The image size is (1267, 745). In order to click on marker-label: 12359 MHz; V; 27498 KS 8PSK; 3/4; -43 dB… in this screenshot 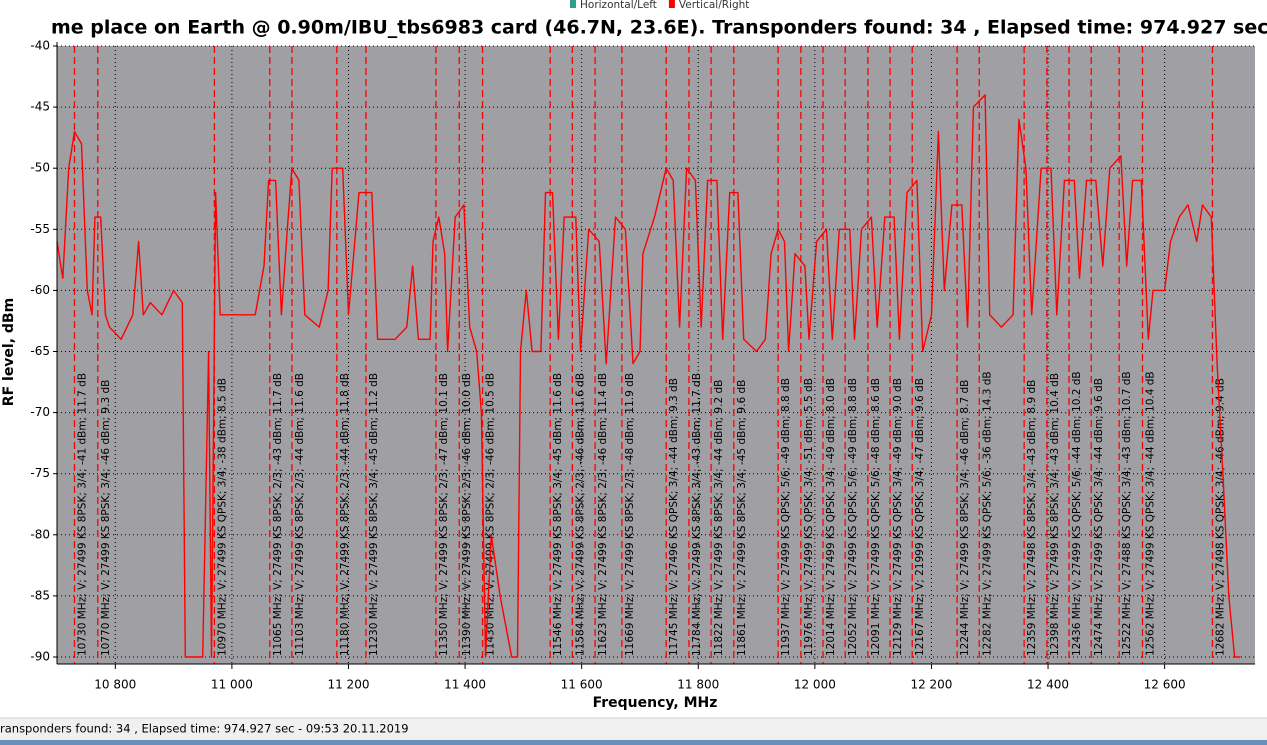, I will do `click(1032, 518)`.